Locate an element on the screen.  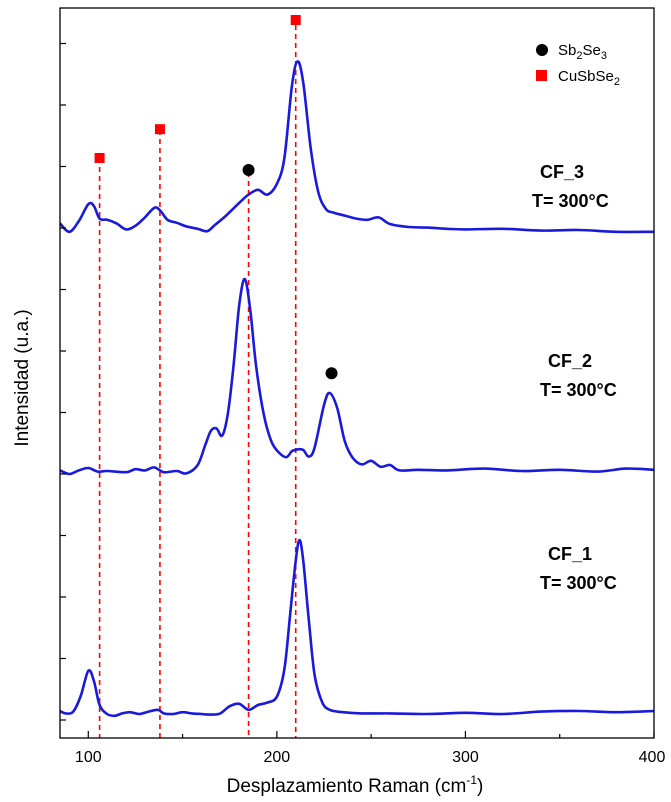
series-label-name: CF_3 is located at coordinates (562, 172).